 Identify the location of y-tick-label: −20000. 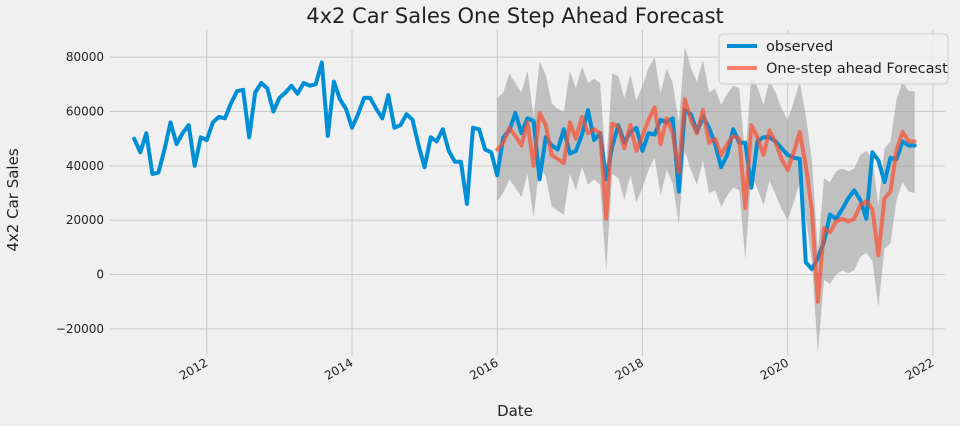
(80, 329).